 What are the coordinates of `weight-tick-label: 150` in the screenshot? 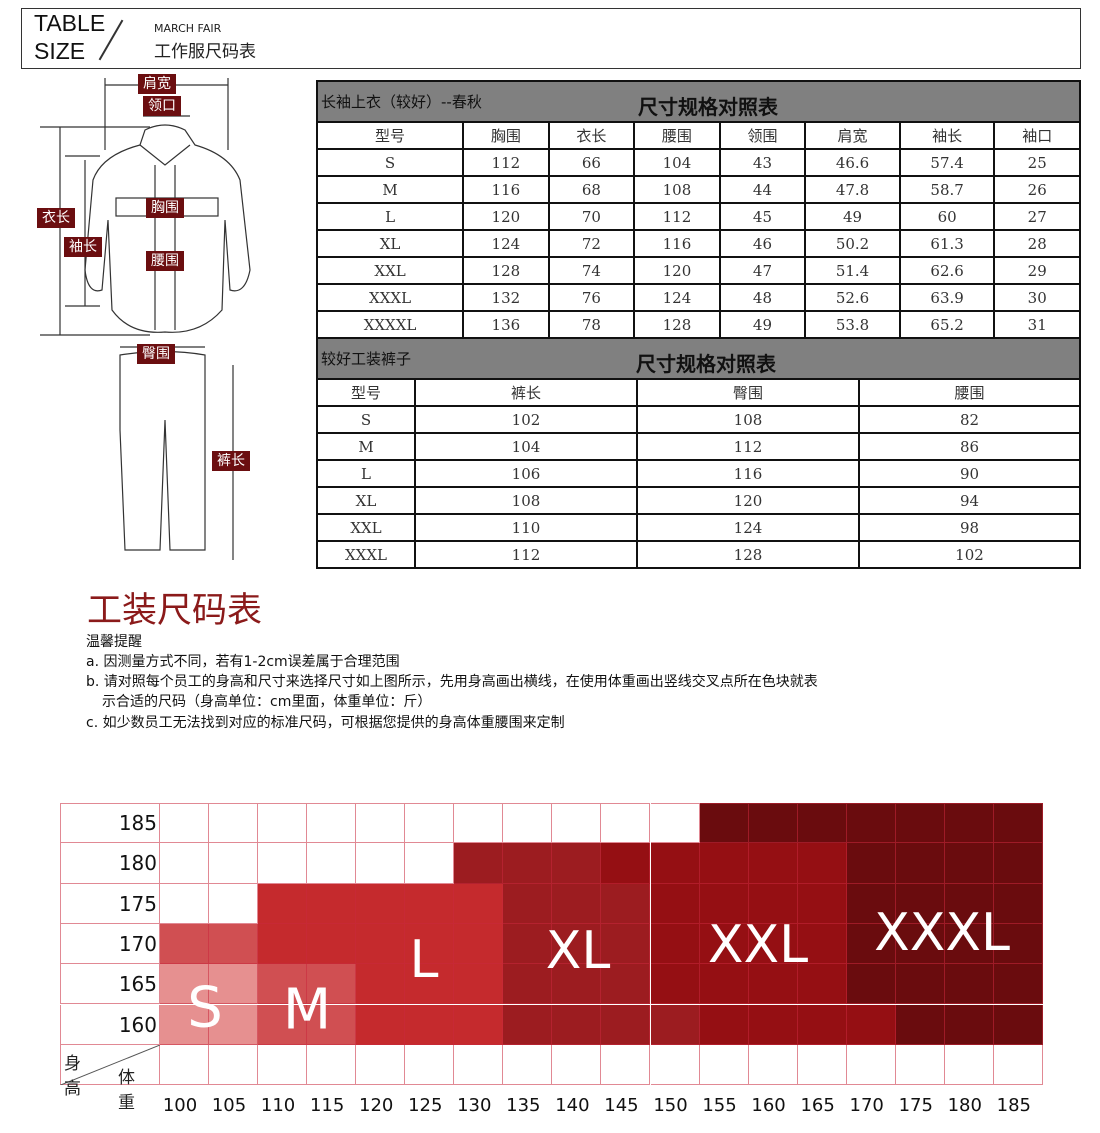 It's located at (670, 1106).